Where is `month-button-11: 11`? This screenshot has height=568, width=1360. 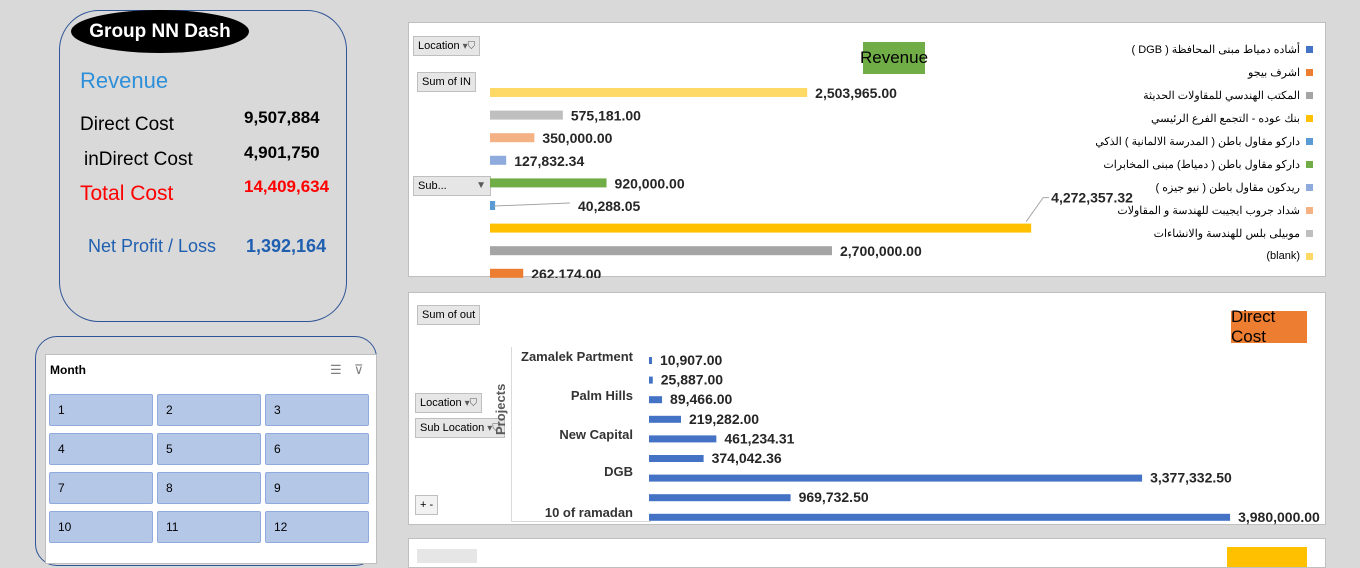
month-button-11: 11 is located at coordinates (209, 527).